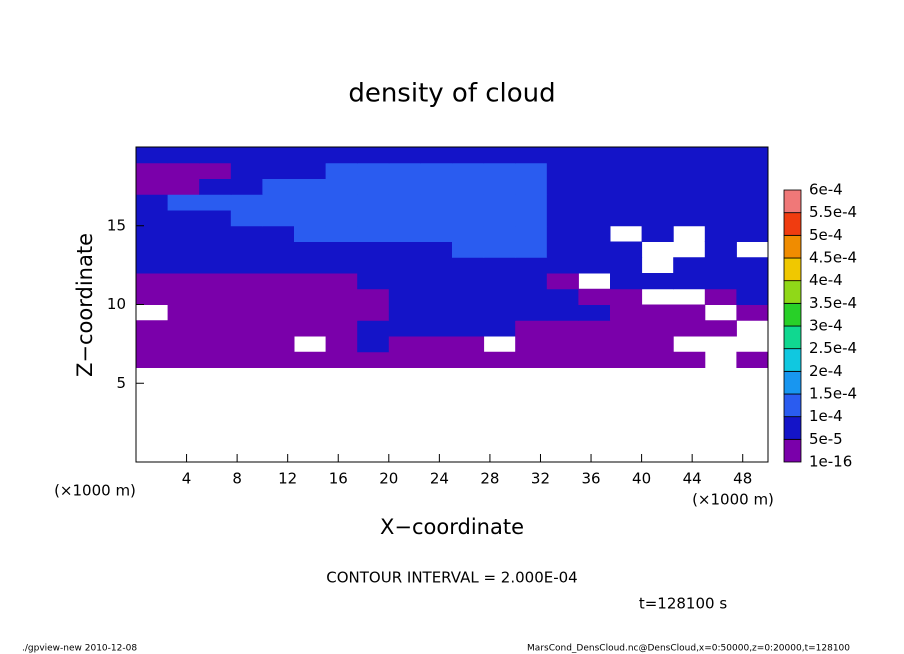  I want to click on x-tick-label: 20, so click(388, 479).